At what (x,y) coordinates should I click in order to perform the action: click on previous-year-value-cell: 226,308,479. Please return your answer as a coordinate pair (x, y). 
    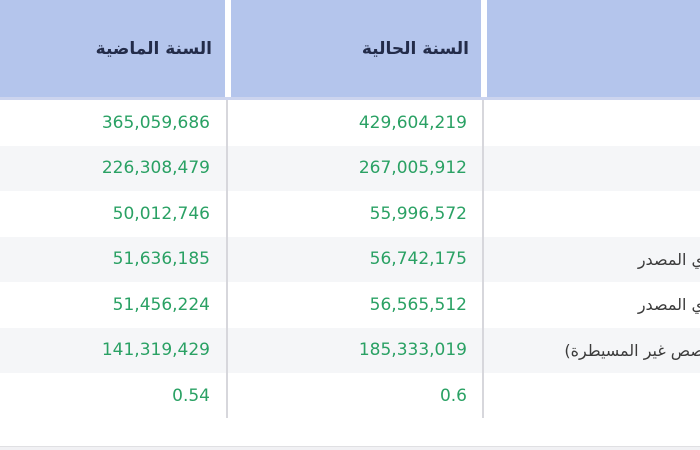
    Looking at the image, I should click on (113, 169).